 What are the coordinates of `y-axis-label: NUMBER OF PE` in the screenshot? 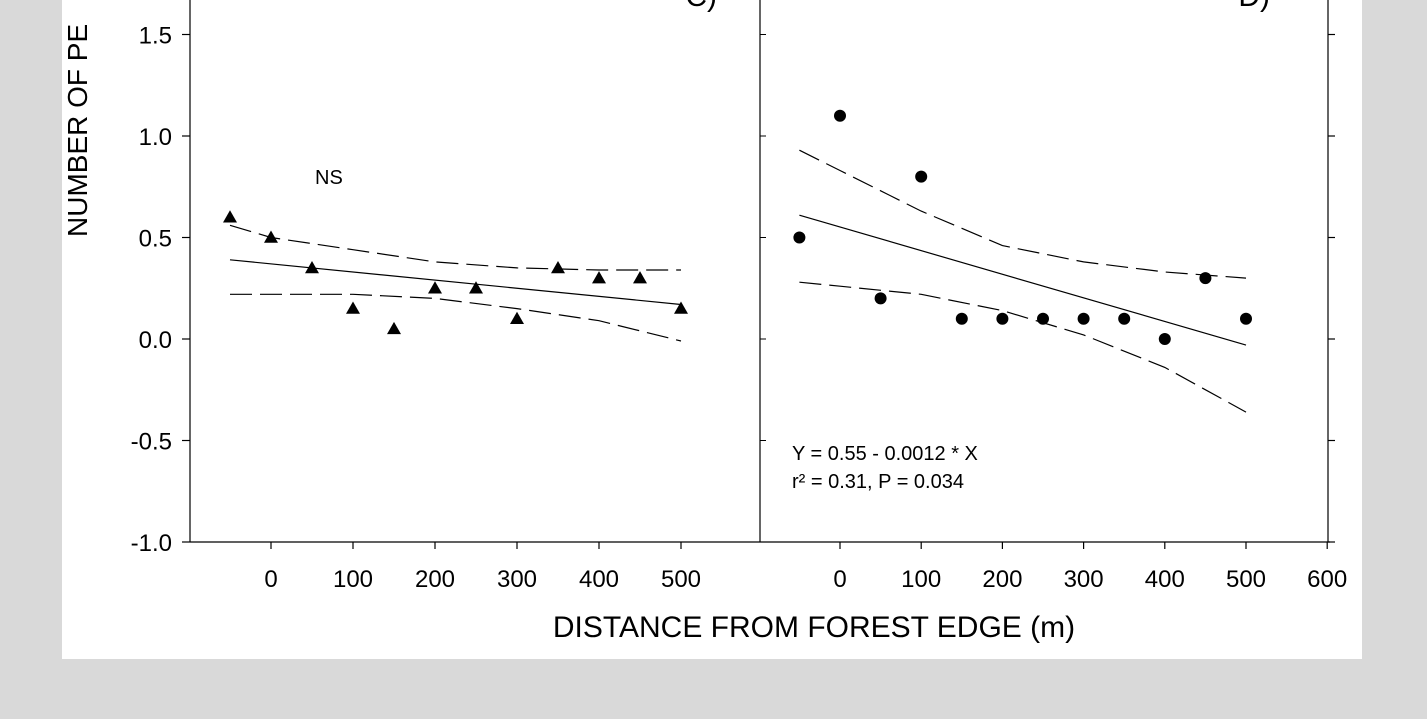 It's located at (77, 130).